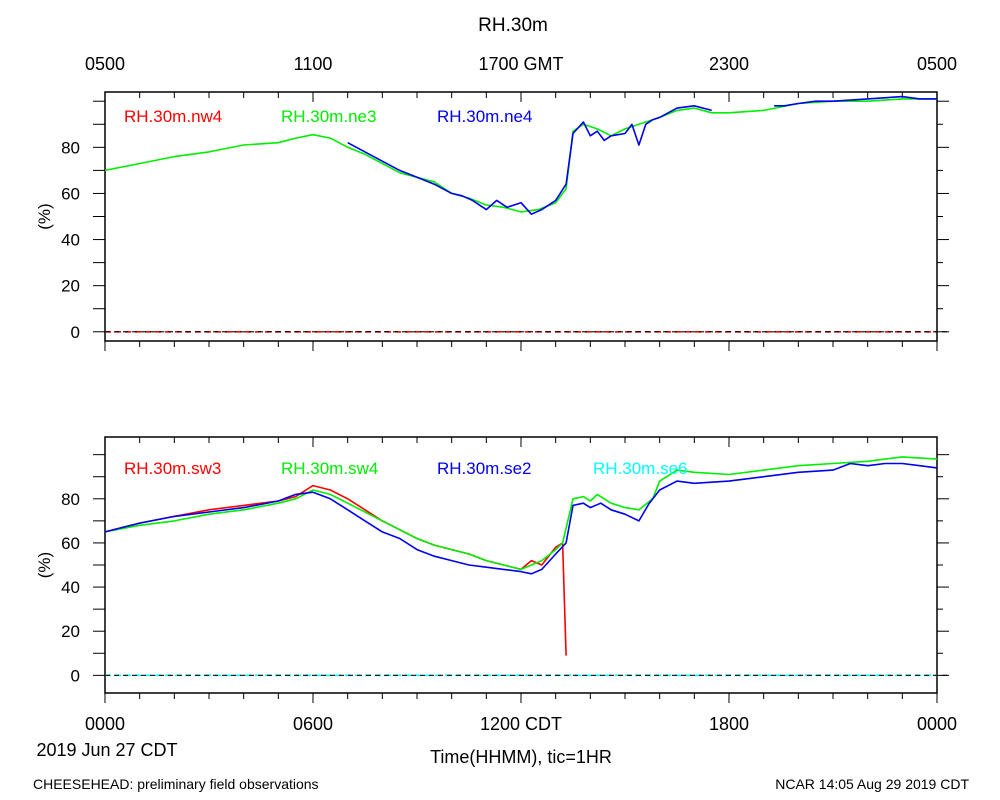 The image size is (1000, 800). What do you see at coordinates (513, 25) in the screenshot?
I see `figure-title: RH.30m` at bounding box center [513, 25].